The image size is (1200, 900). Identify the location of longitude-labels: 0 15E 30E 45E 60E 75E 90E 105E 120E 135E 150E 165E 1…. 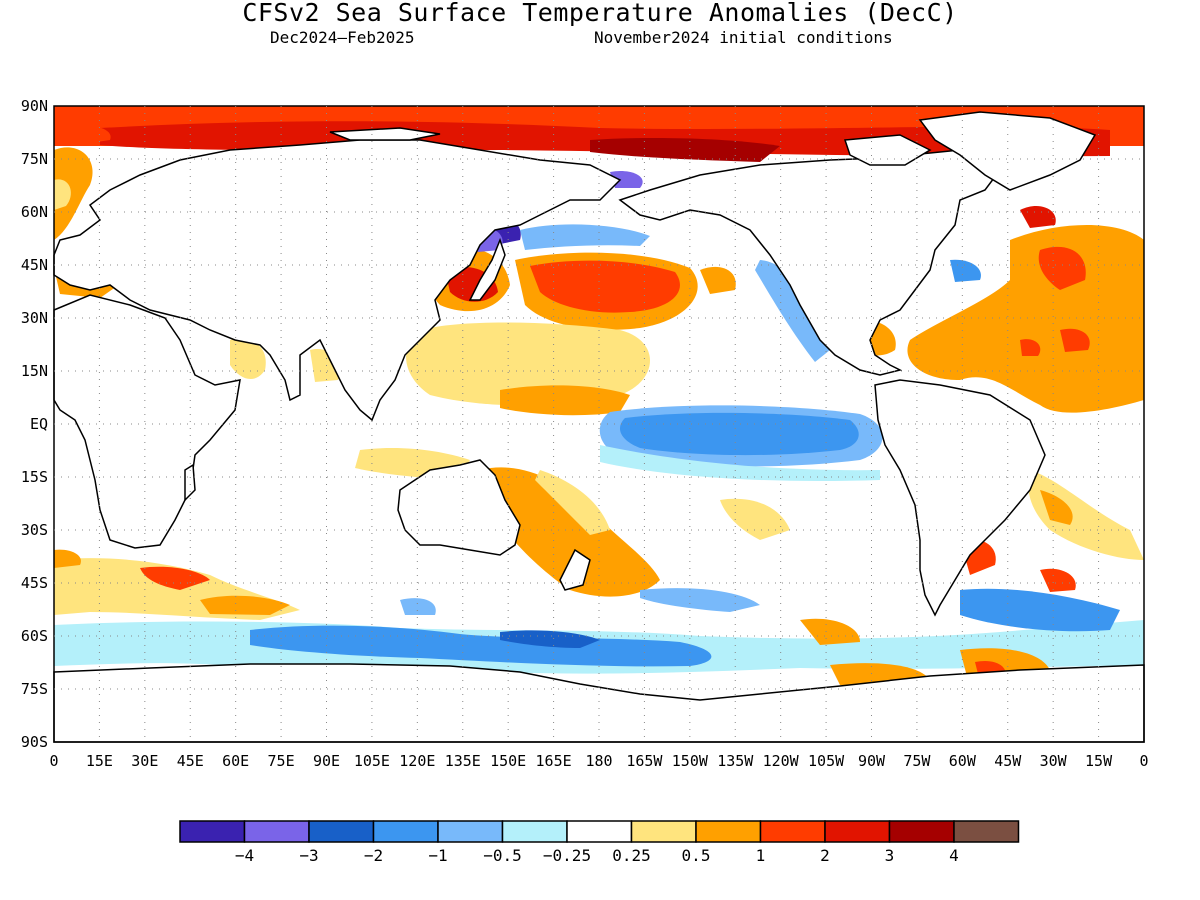
(598, 761).